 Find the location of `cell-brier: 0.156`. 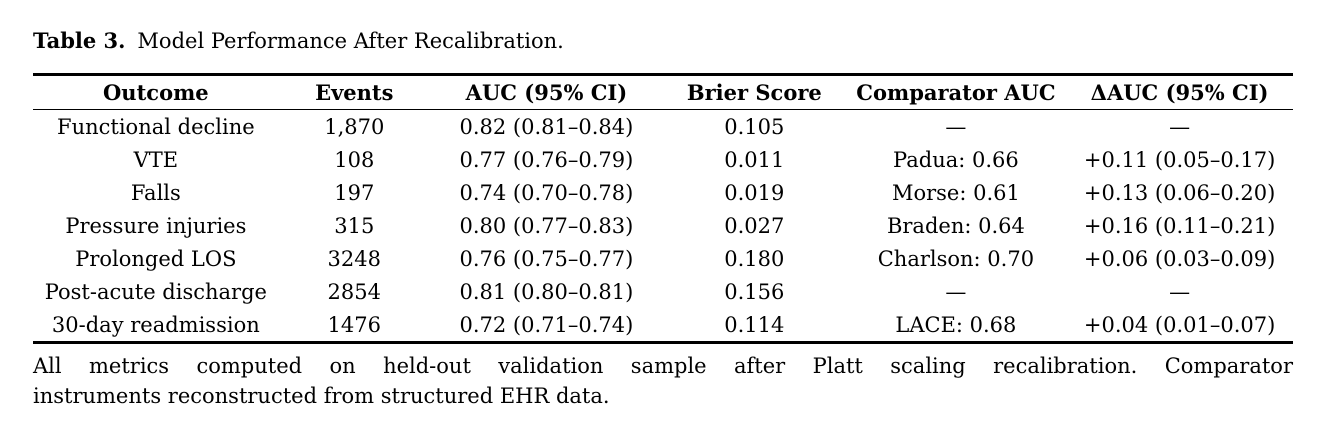

cell-brier: 0.156 is located at coordinates (754, 291).